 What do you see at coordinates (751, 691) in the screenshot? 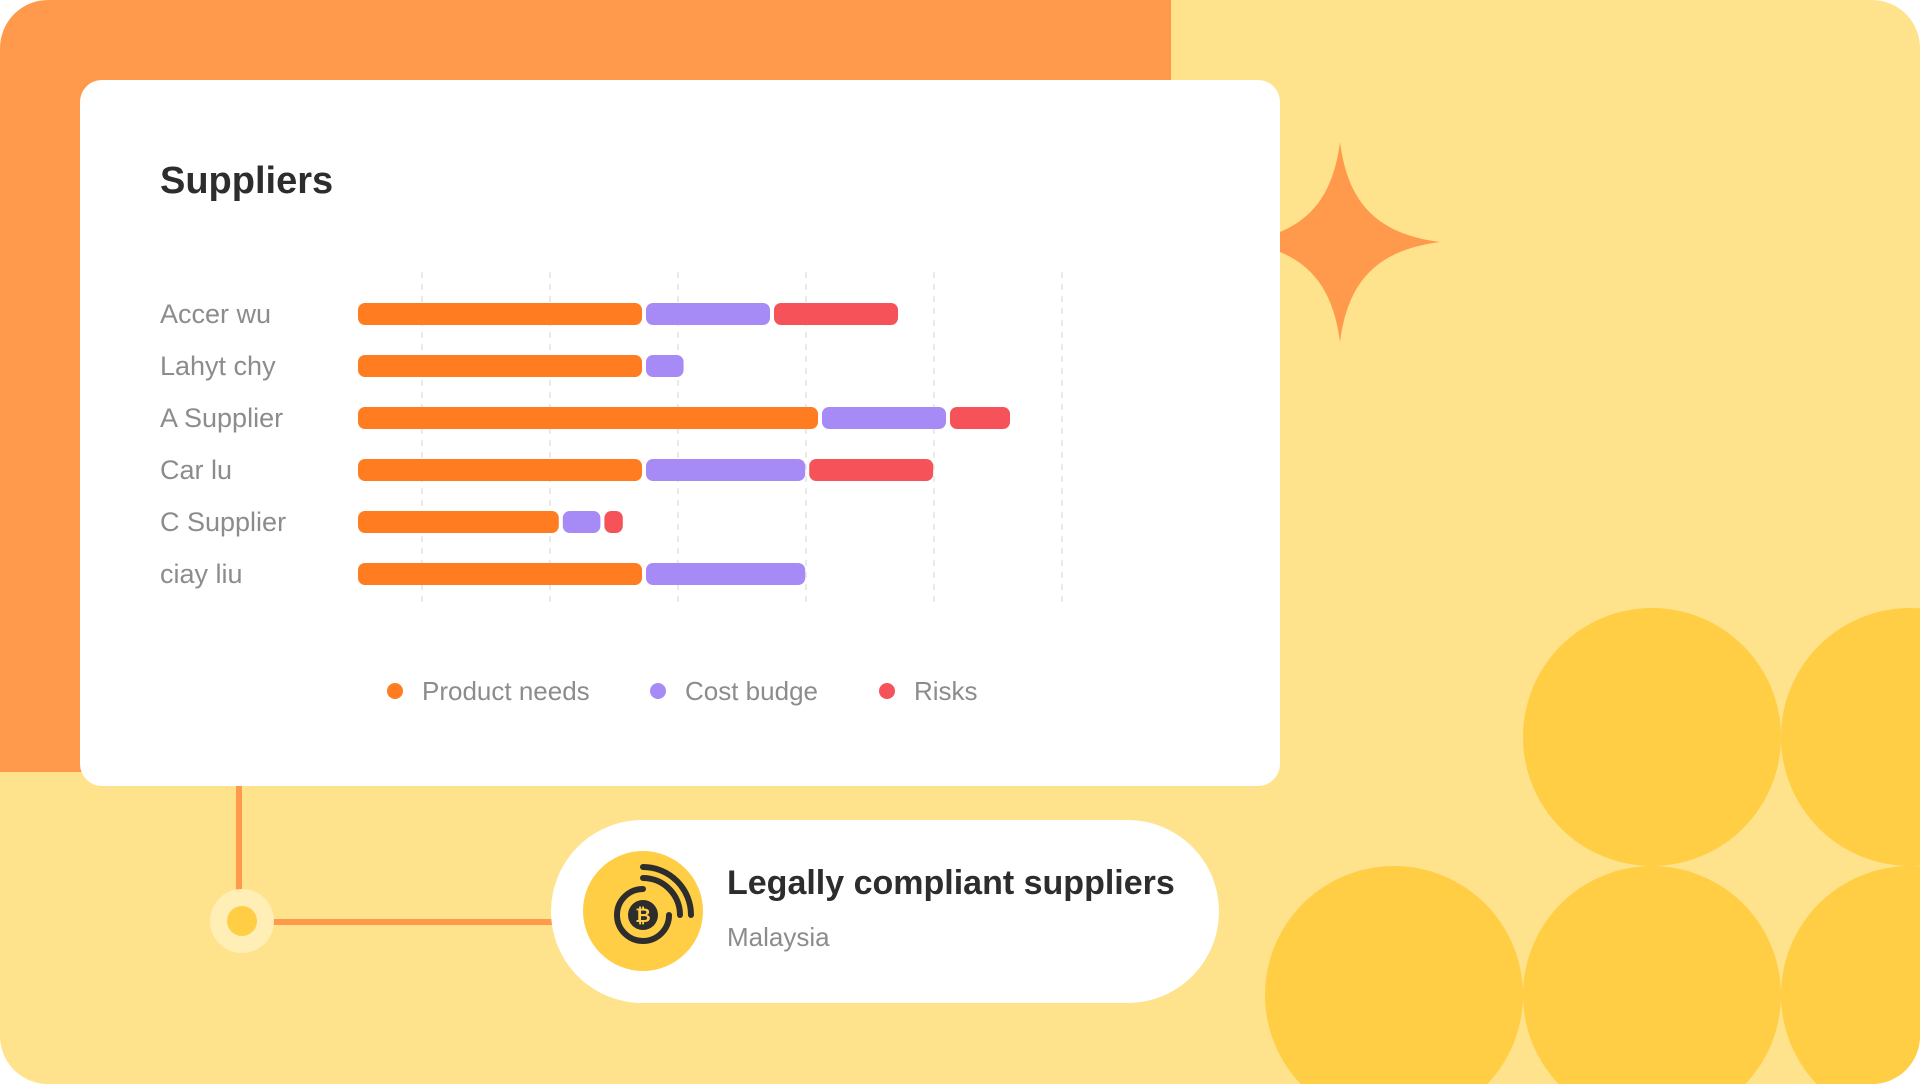
I see `legend-label: Cost budge` at bounding box center [751, 691].